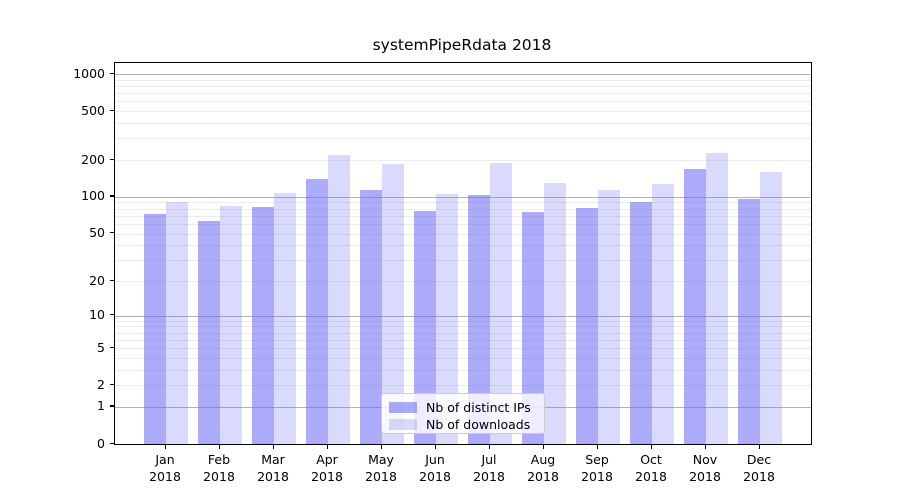 The image size is (900, 500). I want to click on y-tick-label: 20, so click(97, 280).